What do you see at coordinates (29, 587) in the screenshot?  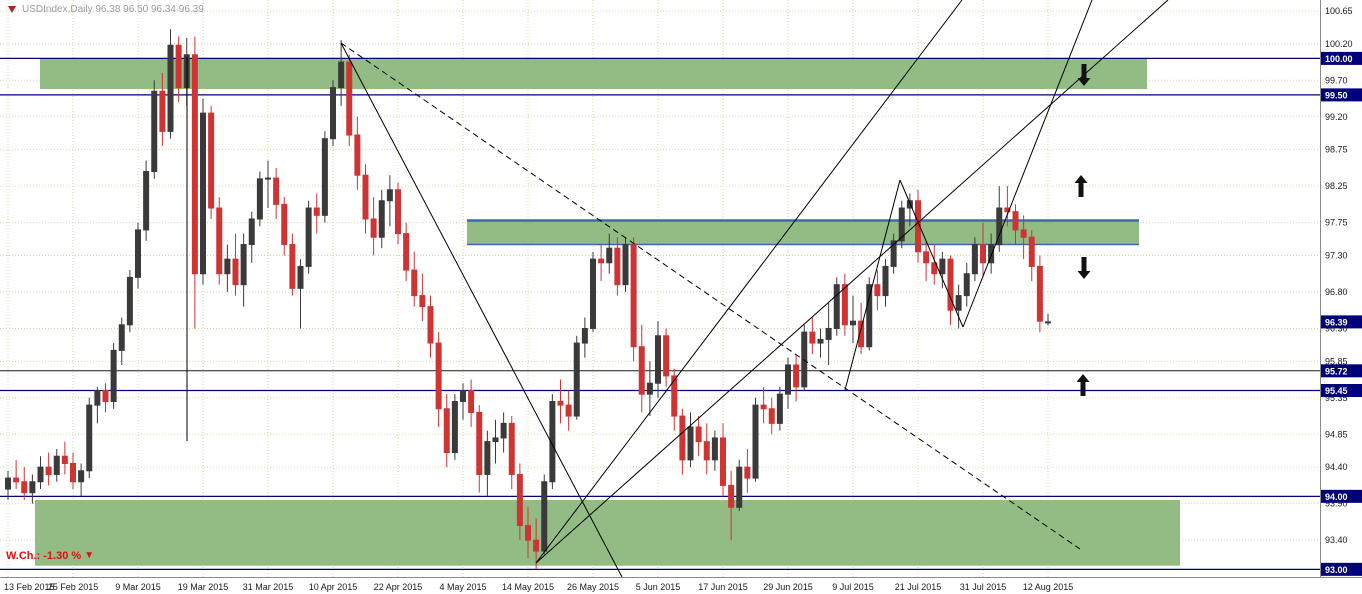 I see `svg-text: 13 Feb 2015` at bounding box center [29, 587].